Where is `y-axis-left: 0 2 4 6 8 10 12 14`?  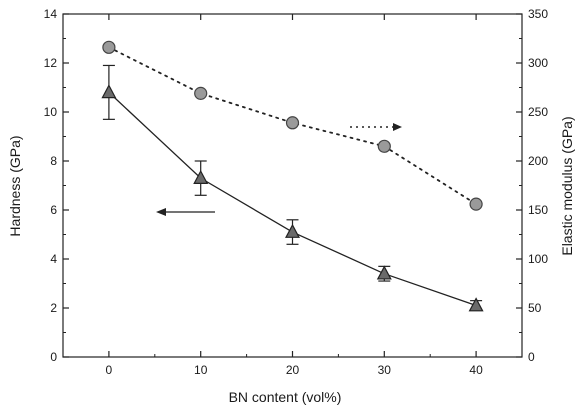
y-axis-left: 0 2 4 6 8 10 12 14 is located at coordinates (56, 185).